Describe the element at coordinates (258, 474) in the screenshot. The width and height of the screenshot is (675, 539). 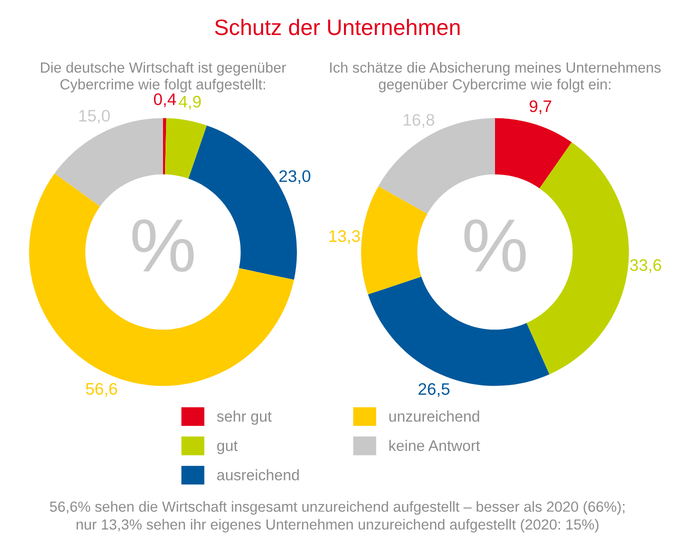
I see `legend-label: ausreichend` at that location.